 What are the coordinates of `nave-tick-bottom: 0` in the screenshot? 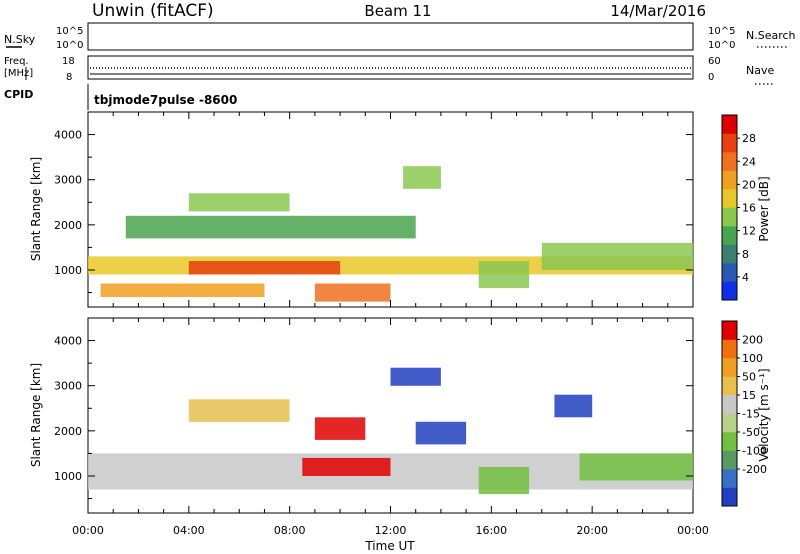 It's located at (711, 77).